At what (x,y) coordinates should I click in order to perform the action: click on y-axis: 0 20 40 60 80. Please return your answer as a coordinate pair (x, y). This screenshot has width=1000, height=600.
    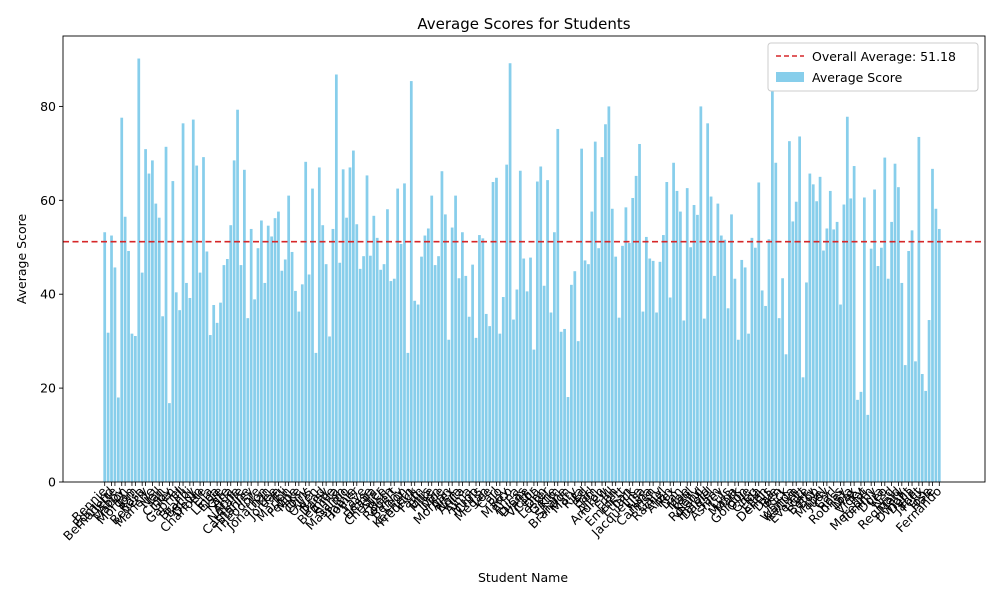
    Looking at the image, I should click on (51, 294).